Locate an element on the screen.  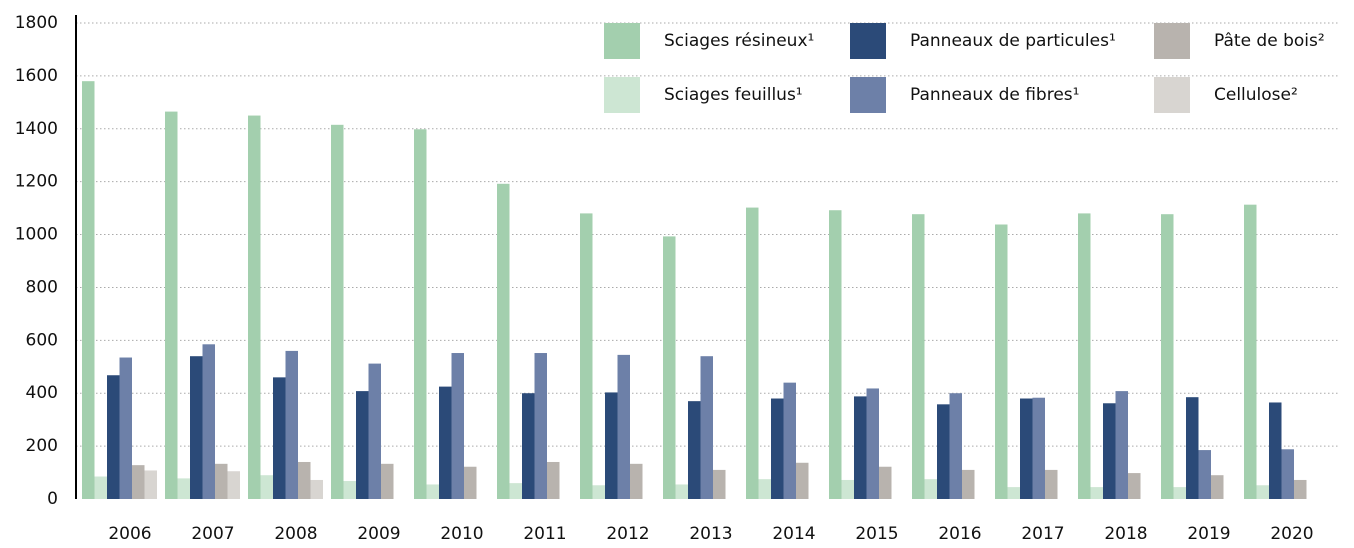
x-tick-label: 2008 is located at coordinates (295, 534).